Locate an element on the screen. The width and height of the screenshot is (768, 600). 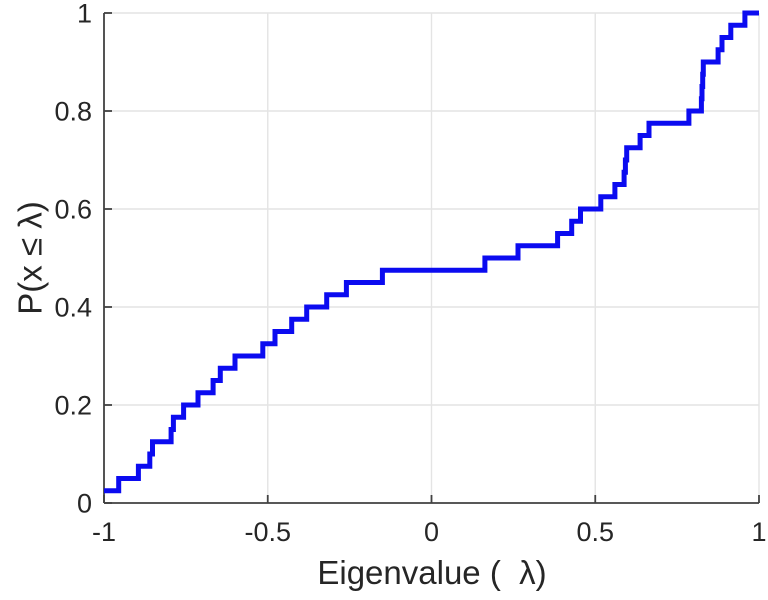
y-tick-label: 0.6 is located at coordinates (73, 210).